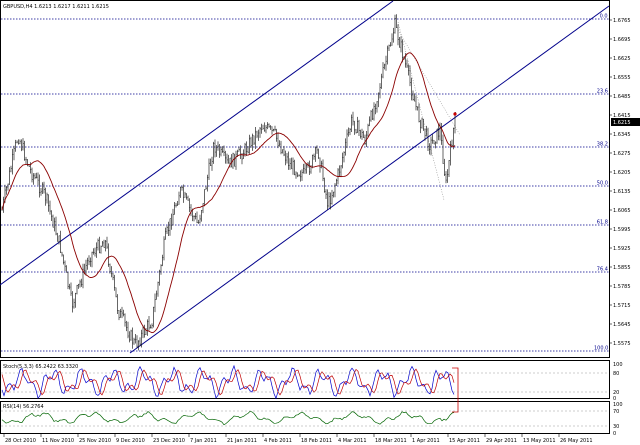 This screenshot has width=640, height=445. Describe the element at coordinates (539, 441) in the screenshot. I see `time-label: 13 May 2011` at that location.